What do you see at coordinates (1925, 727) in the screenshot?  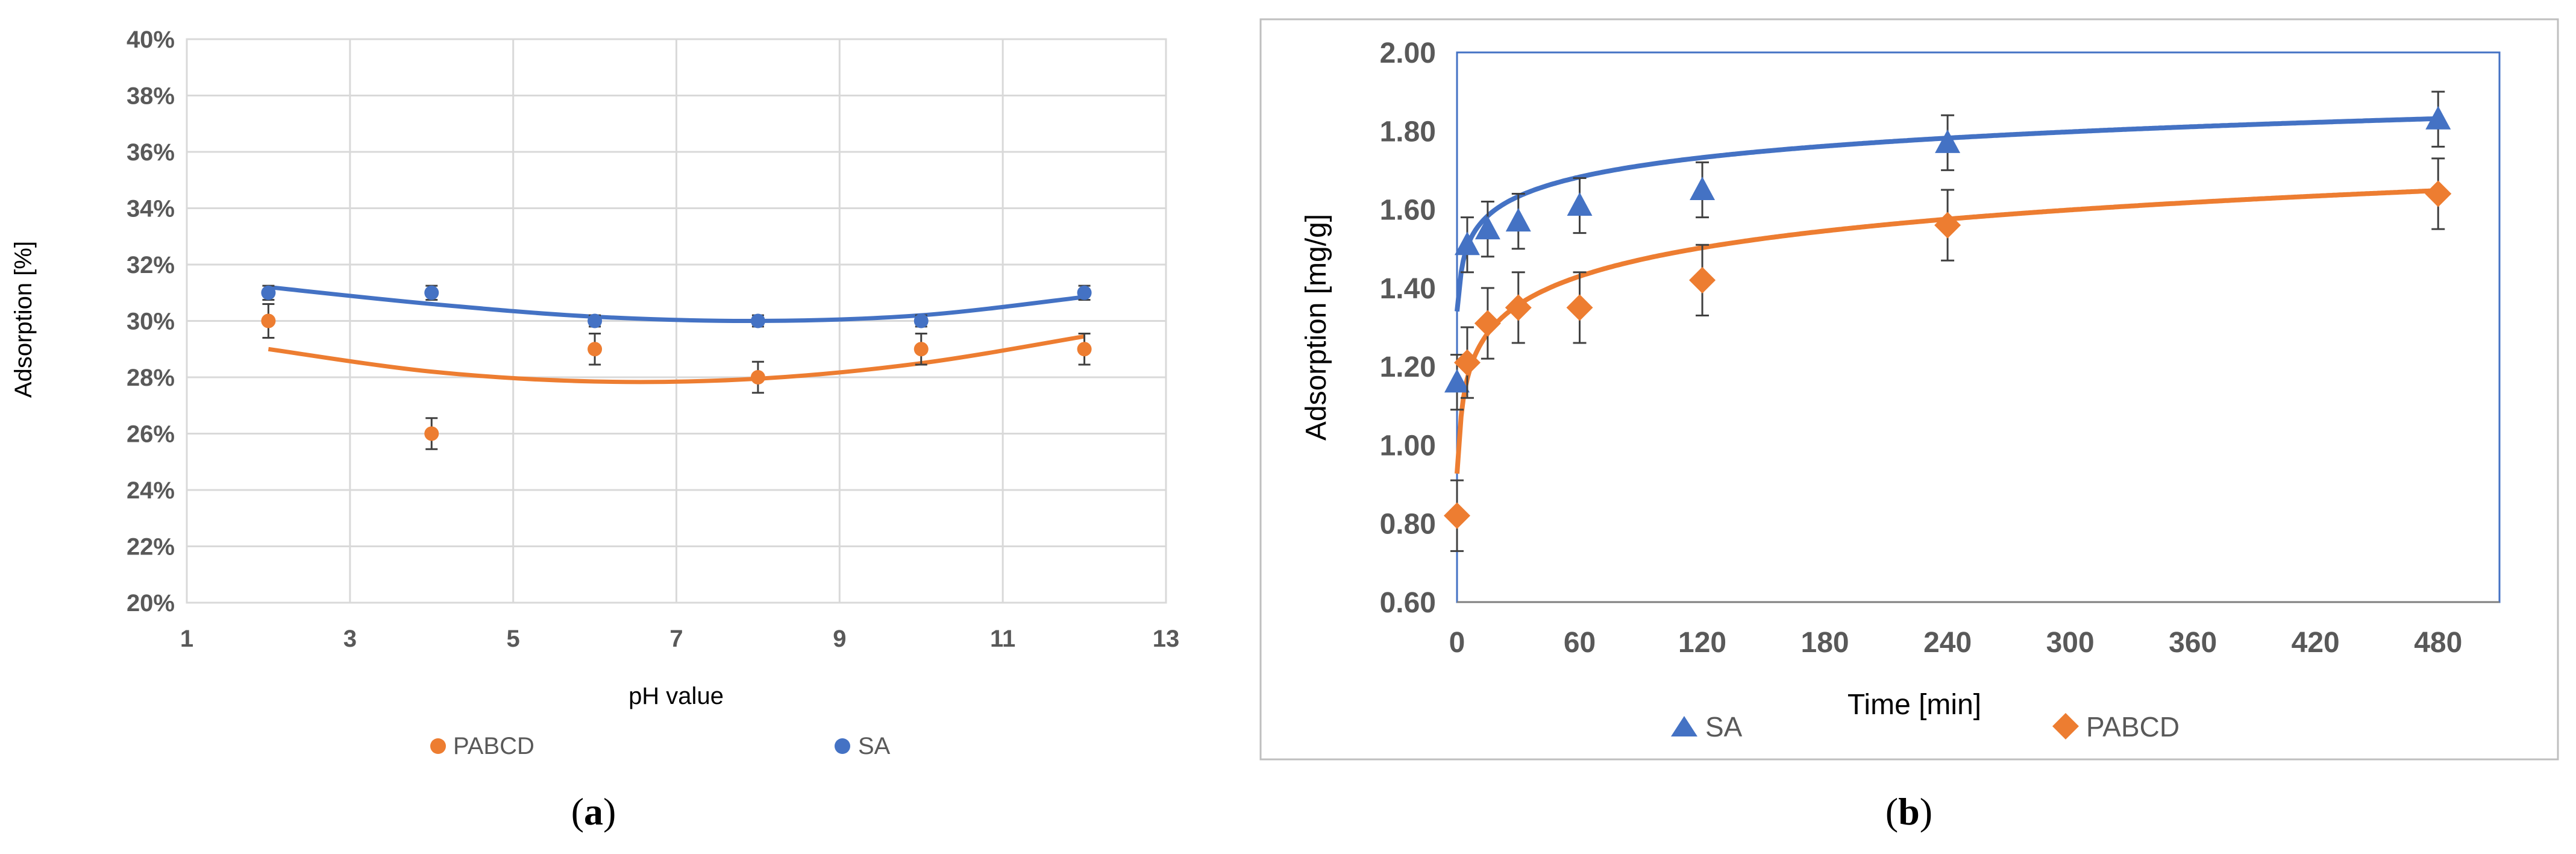 I see `legend-b: SA PABCD` at bounding box center [1925, 727].